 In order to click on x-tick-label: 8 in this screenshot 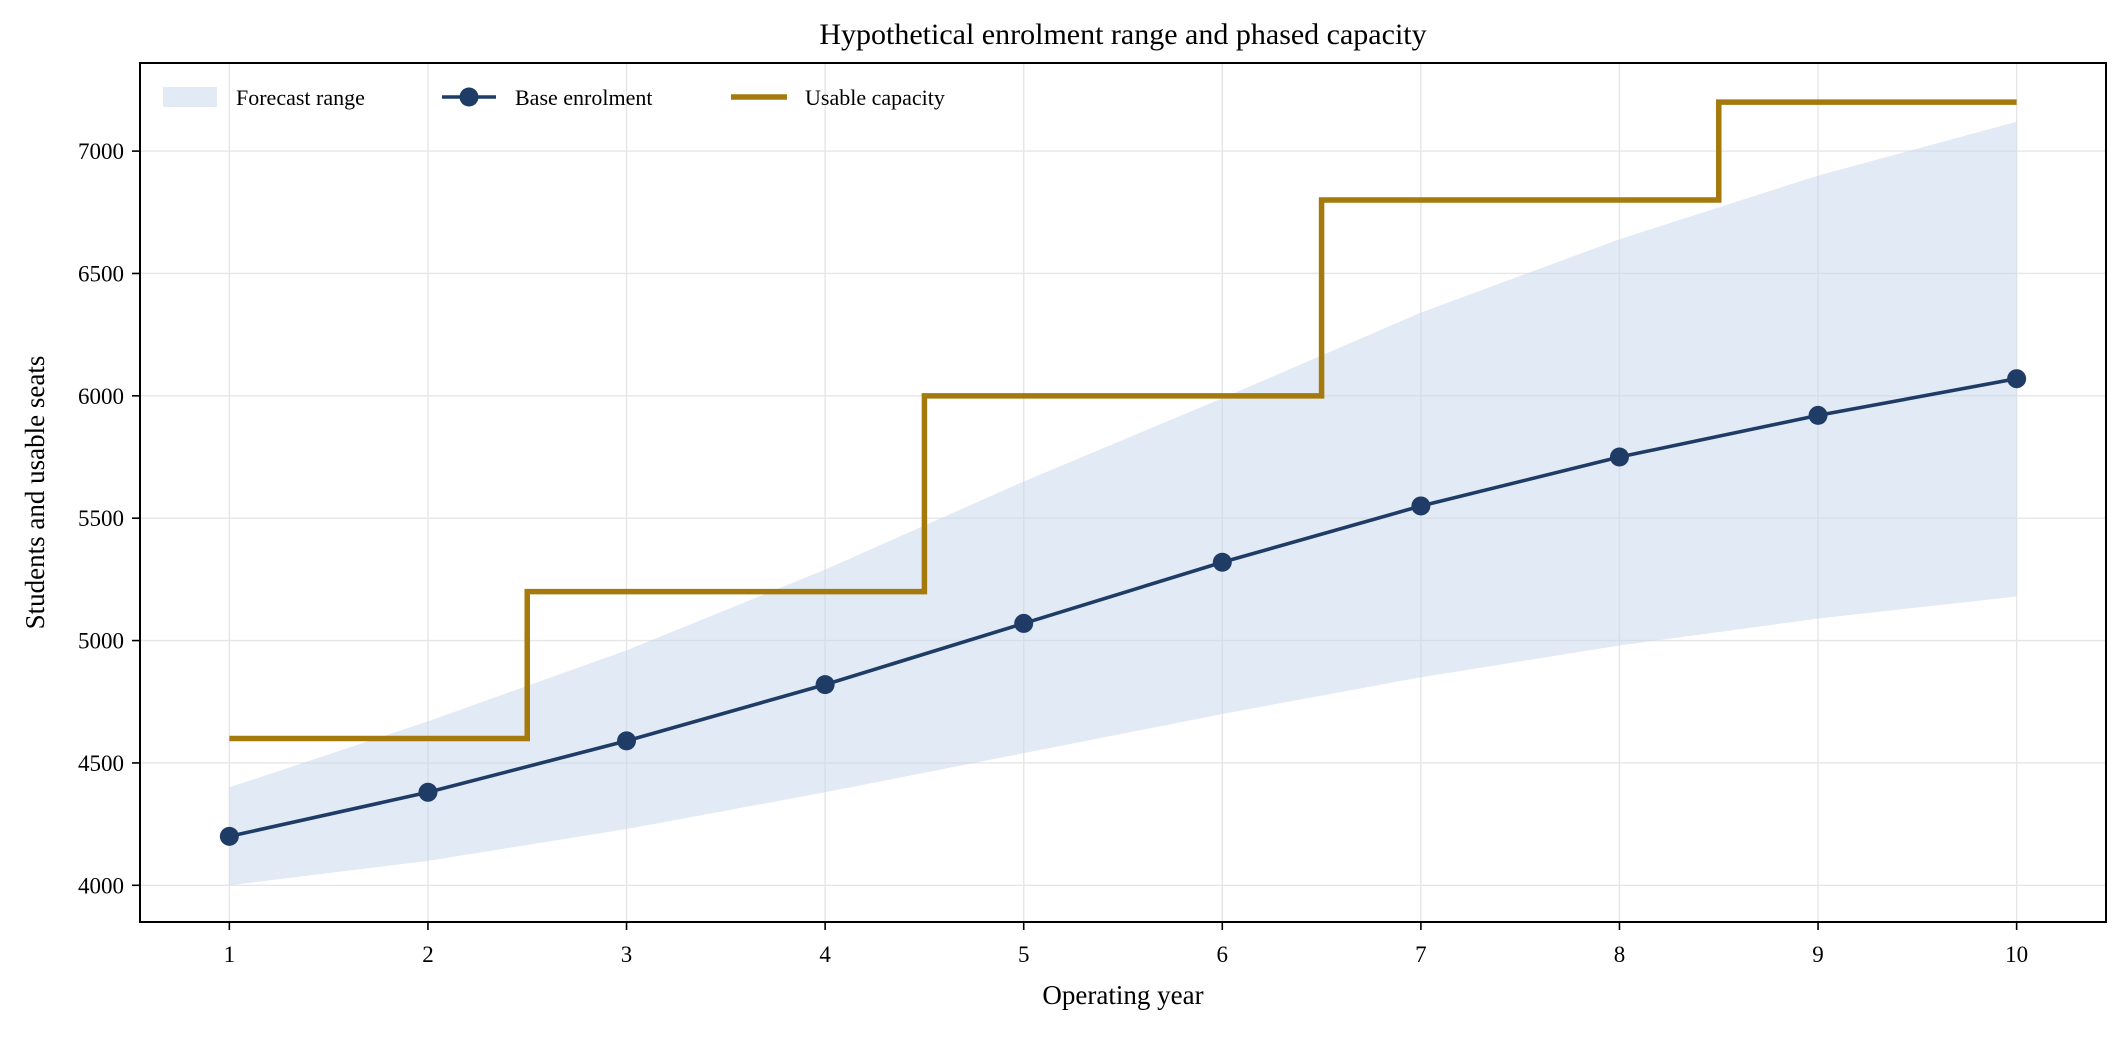, I will do `click(1620, 954)`.